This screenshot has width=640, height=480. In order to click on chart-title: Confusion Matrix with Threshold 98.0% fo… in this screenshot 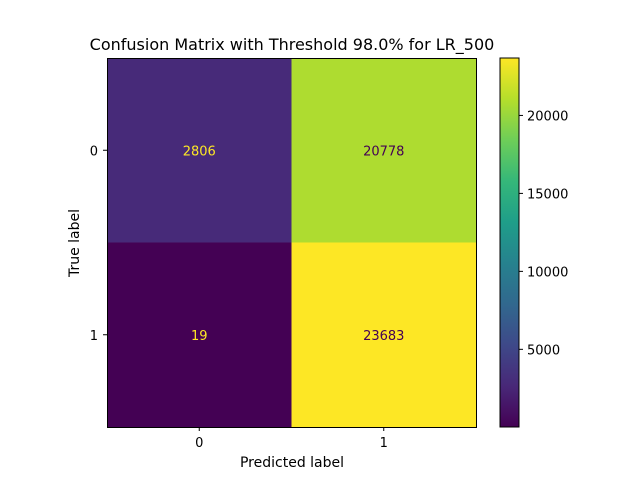, I will do `click(292, 45)`.